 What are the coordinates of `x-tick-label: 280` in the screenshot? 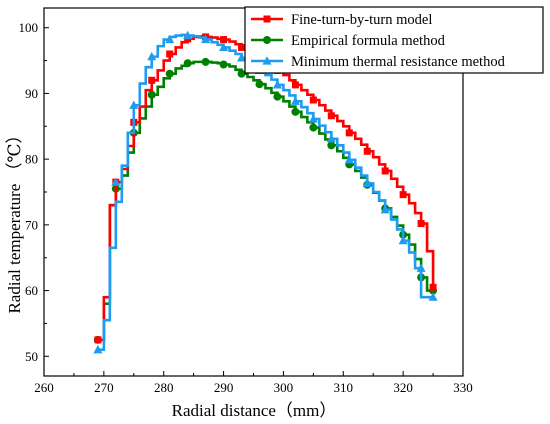 It's located at (164, 387).